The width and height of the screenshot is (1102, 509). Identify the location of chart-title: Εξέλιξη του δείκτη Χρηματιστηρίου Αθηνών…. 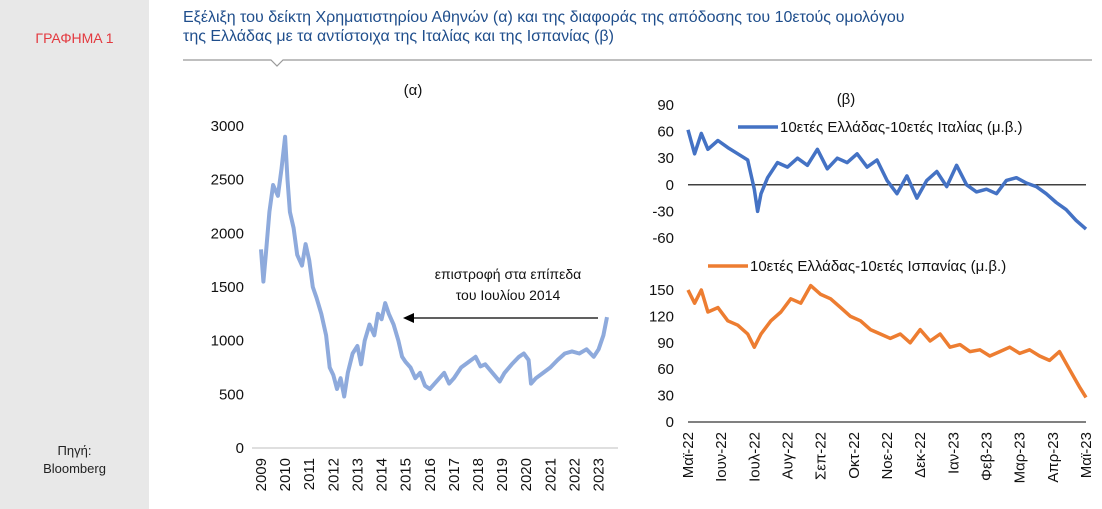
(633, 27).